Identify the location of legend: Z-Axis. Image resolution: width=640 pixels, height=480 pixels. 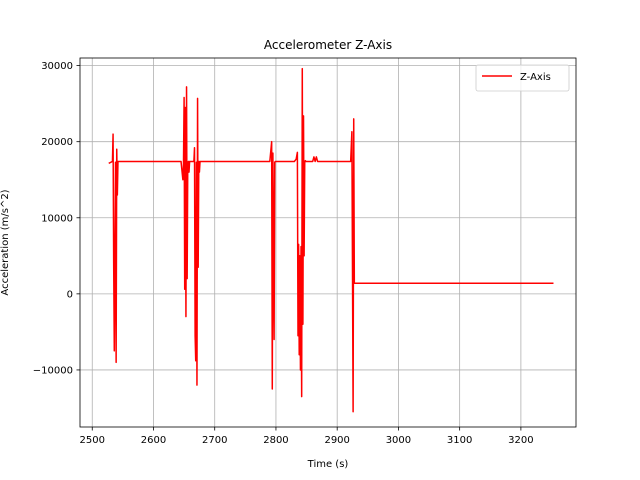
(522, 78).